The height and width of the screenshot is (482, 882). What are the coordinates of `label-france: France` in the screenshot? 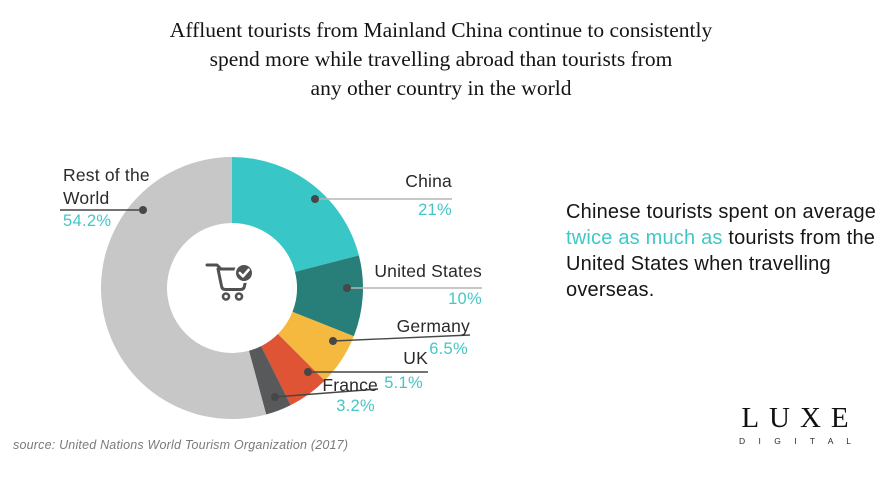 It's located at (350, 385).